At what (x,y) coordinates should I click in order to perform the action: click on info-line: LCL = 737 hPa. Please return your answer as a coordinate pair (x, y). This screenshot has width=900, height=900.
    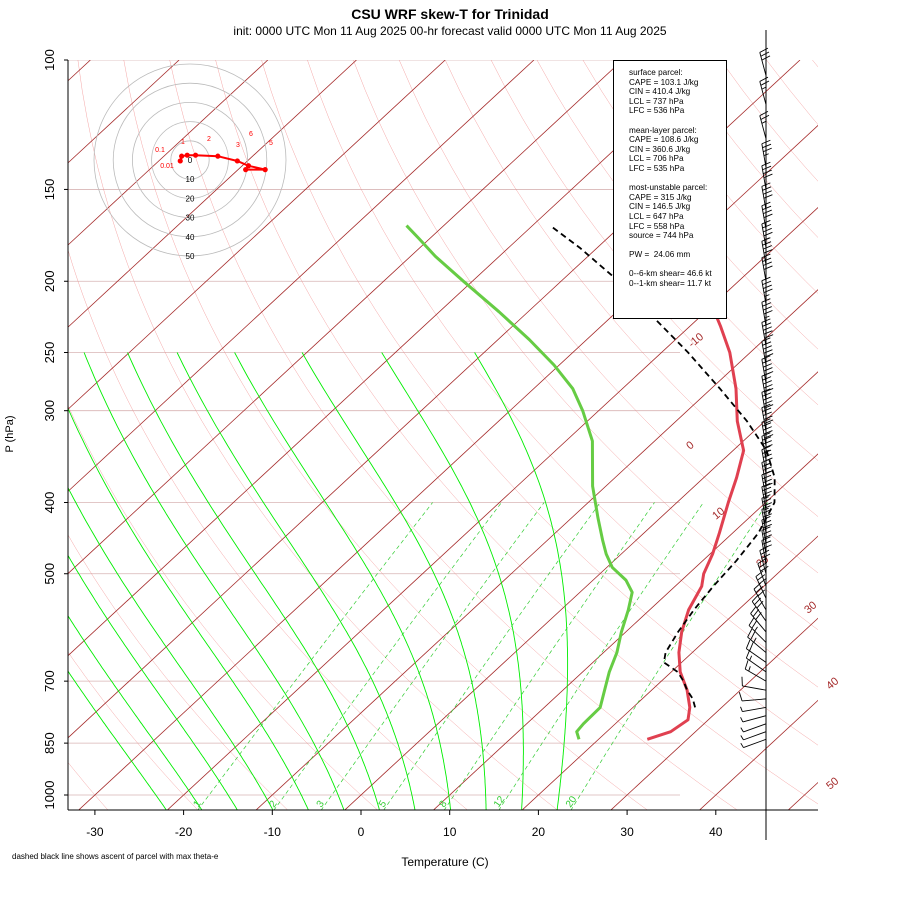
    Looking at the image, I should click on (656, 101).